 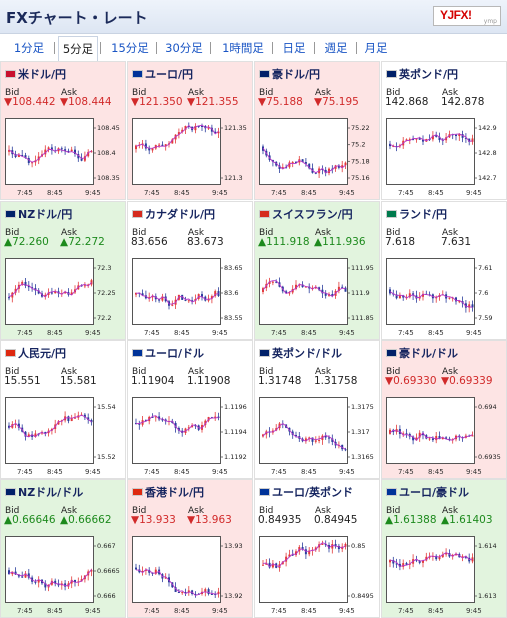 What do you see at coordinates (467, 381) in the screenshot?
I see `ask-value: ▼0.69339` at bounding box center [467, 381].